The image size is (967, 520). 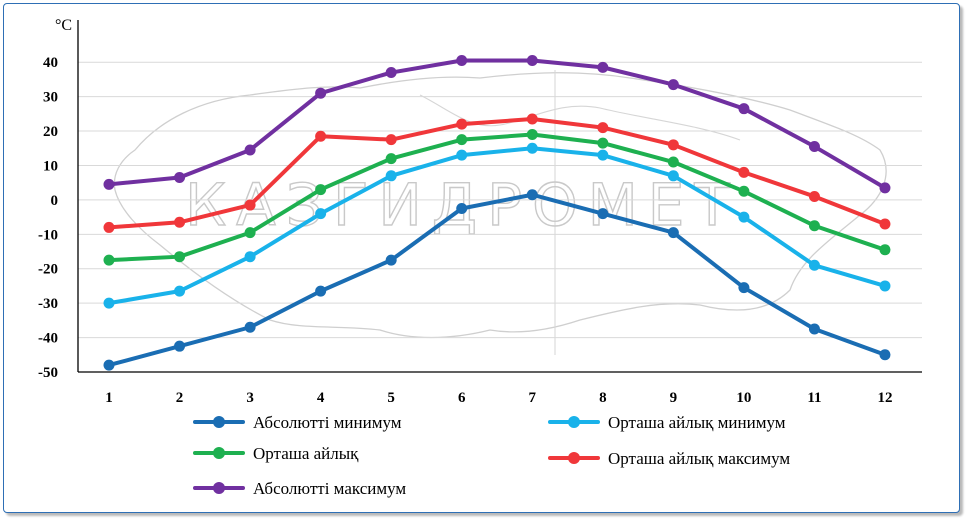 What do you see at coordinates (462, 398) in the screenshot?
I see `x-tick-label: 6` at bounding box center [462, 398].